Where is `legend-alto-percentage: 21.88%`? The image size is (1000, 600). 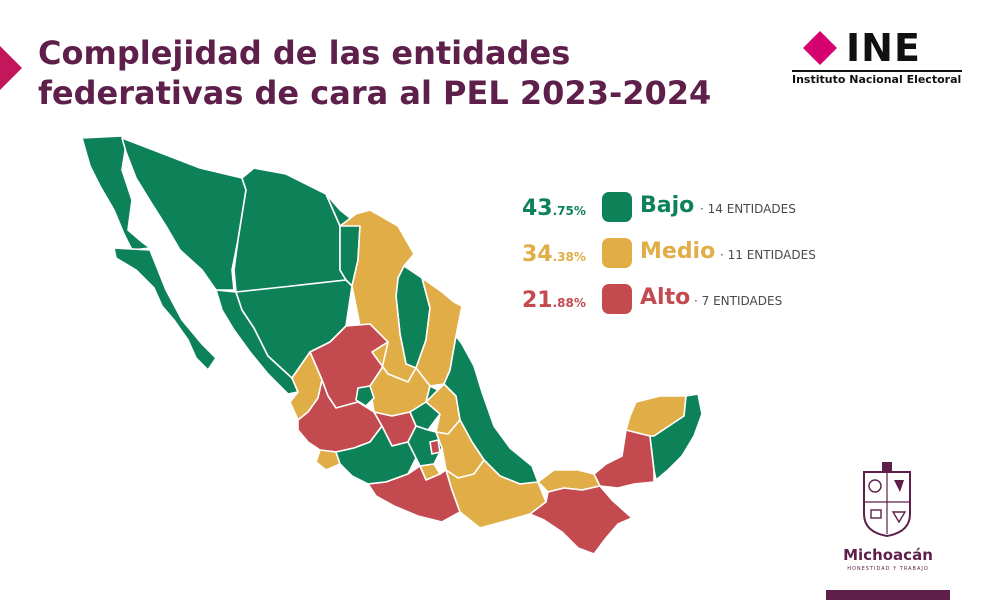 legend-alto-percentage: 21.88% is located at coordinates (554, 300).